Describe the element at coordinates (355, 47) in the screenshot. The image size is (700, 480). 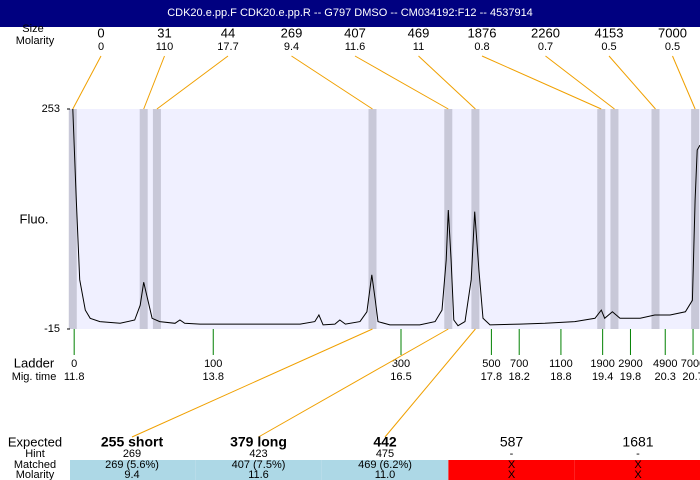
I see `peak-molarity: 11.6` at that location.